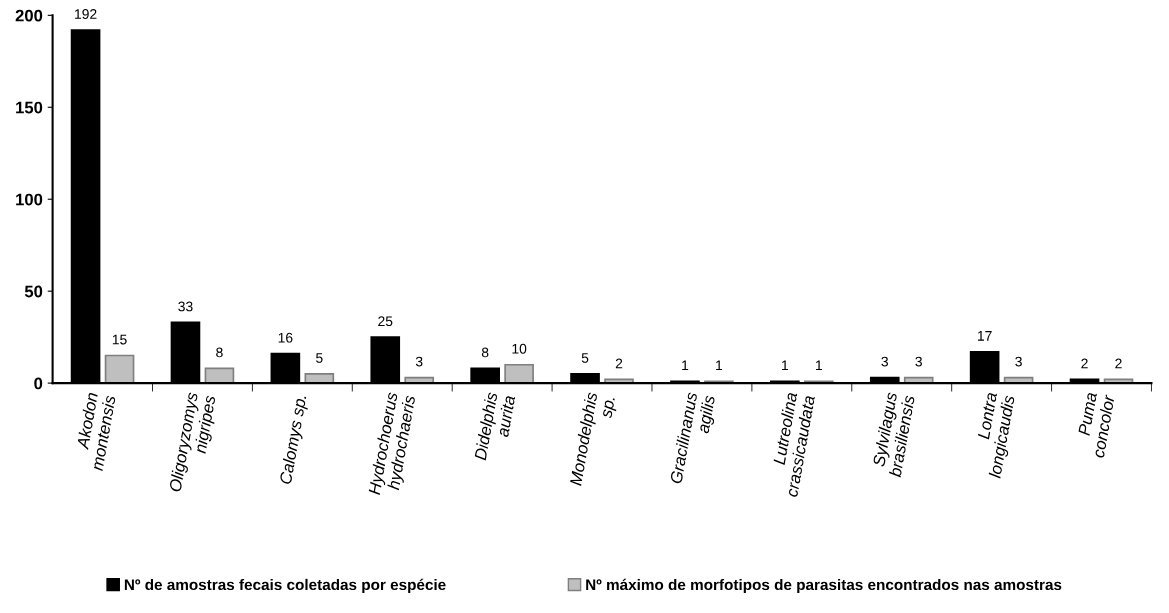 The image size is (1169, 613). I want to click on data-label: 25, so click(385, 321).